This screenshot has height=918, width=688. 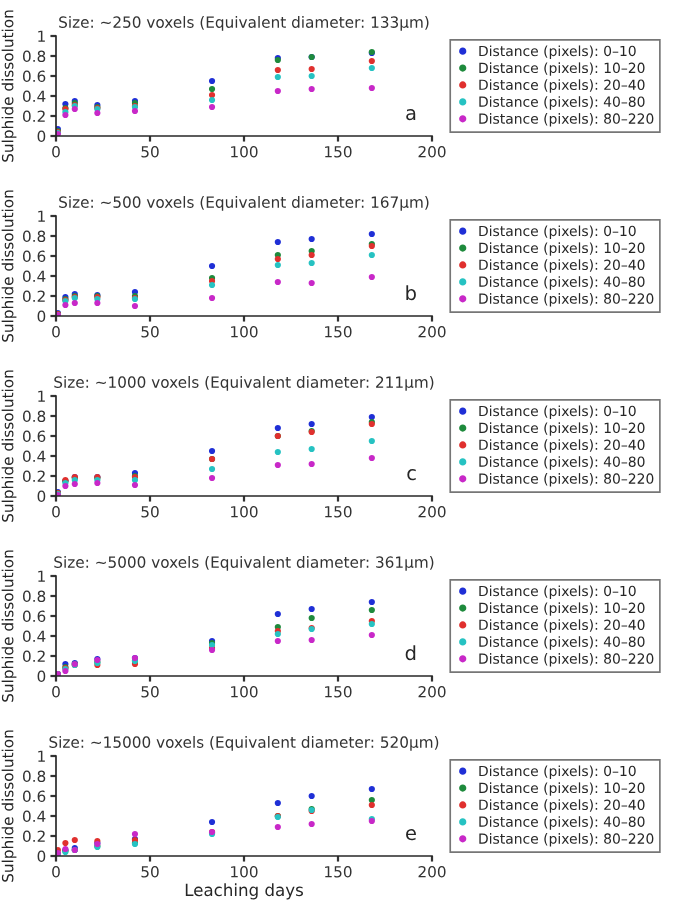 I want to click on x-axis-title: Leaching days, so click(x=244, y=891).